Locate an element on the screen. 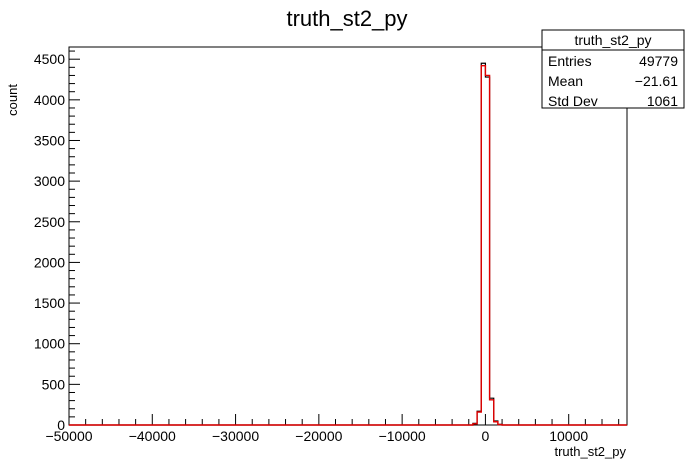 This screenshot has width=696, height=472. stats-label: Std Dev is located at coordinates (573, 101).